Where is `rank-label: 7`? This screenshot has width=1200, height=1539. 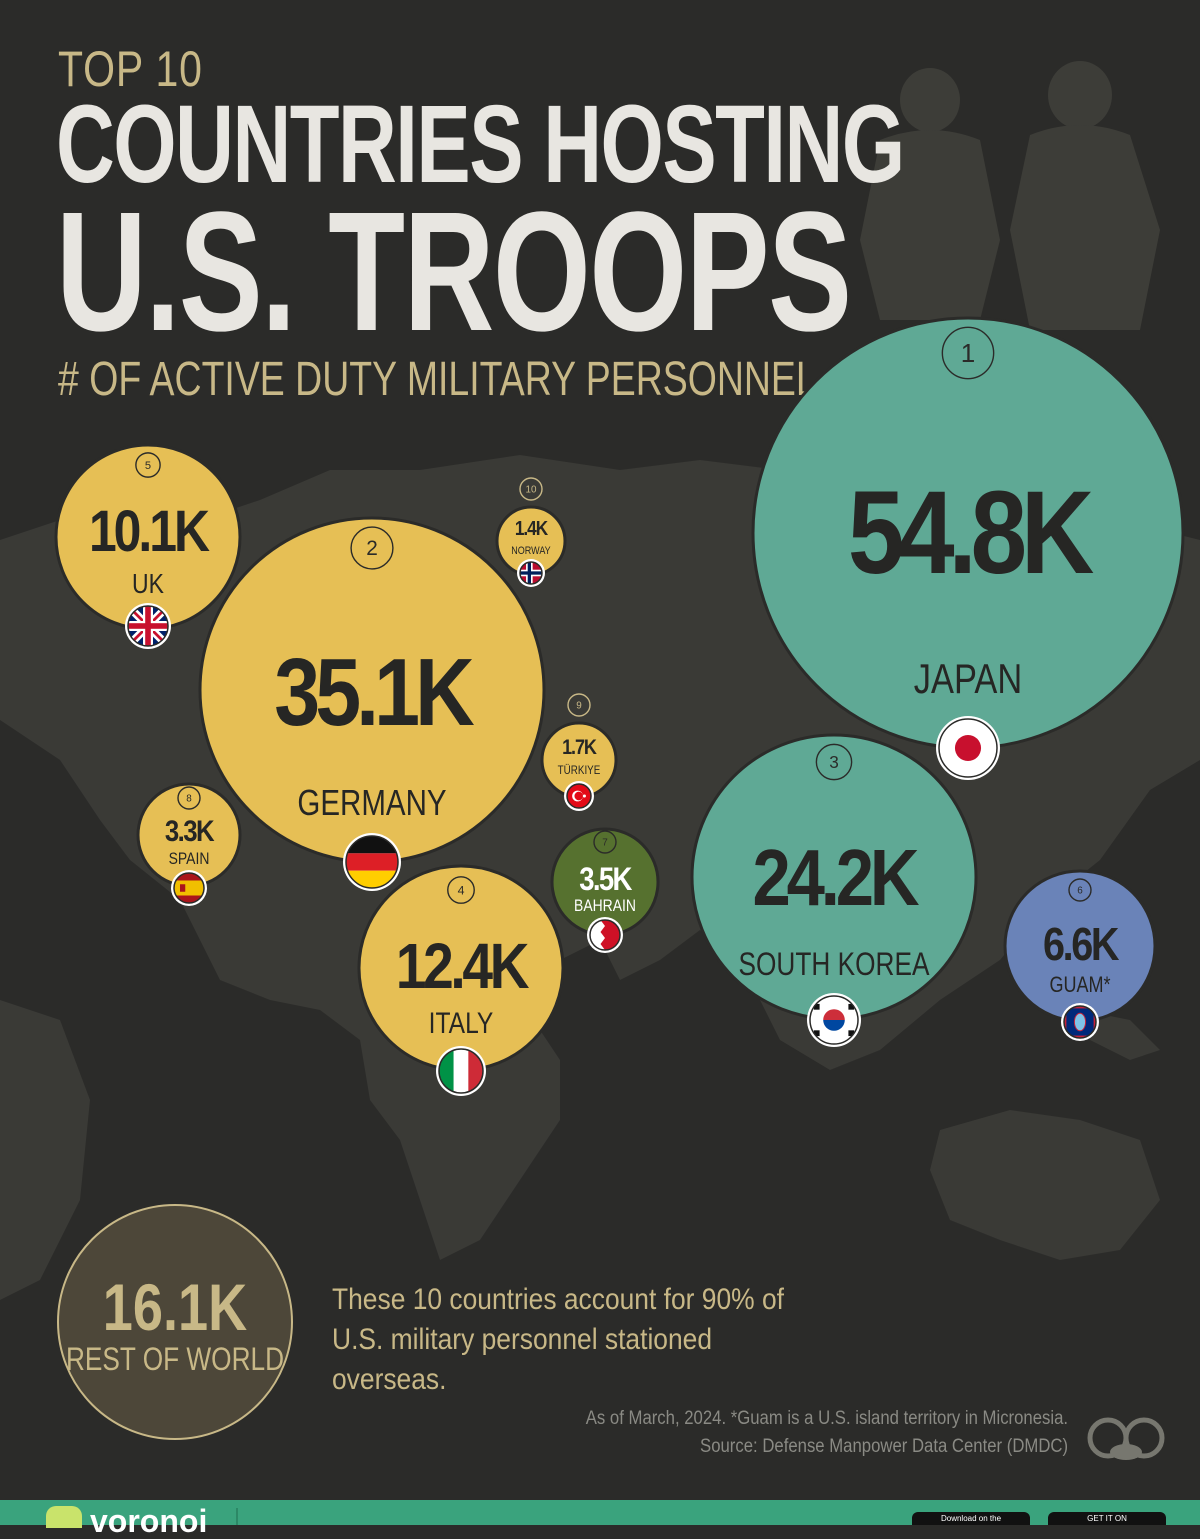
rank-label: 7 is located at coordinates (605, 842).